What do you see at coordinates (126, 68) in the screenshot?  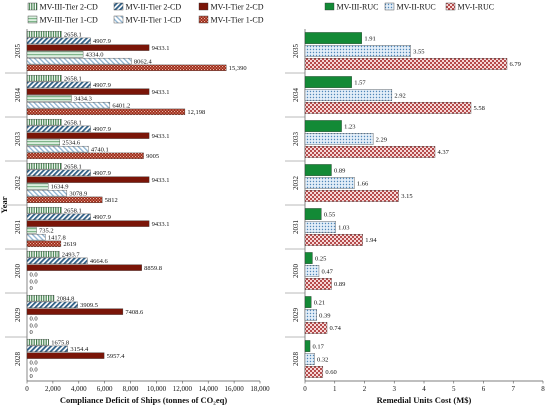 I see `left-bar-mv-i-tier-1-cd-2035` at bounding box center [126, 68].